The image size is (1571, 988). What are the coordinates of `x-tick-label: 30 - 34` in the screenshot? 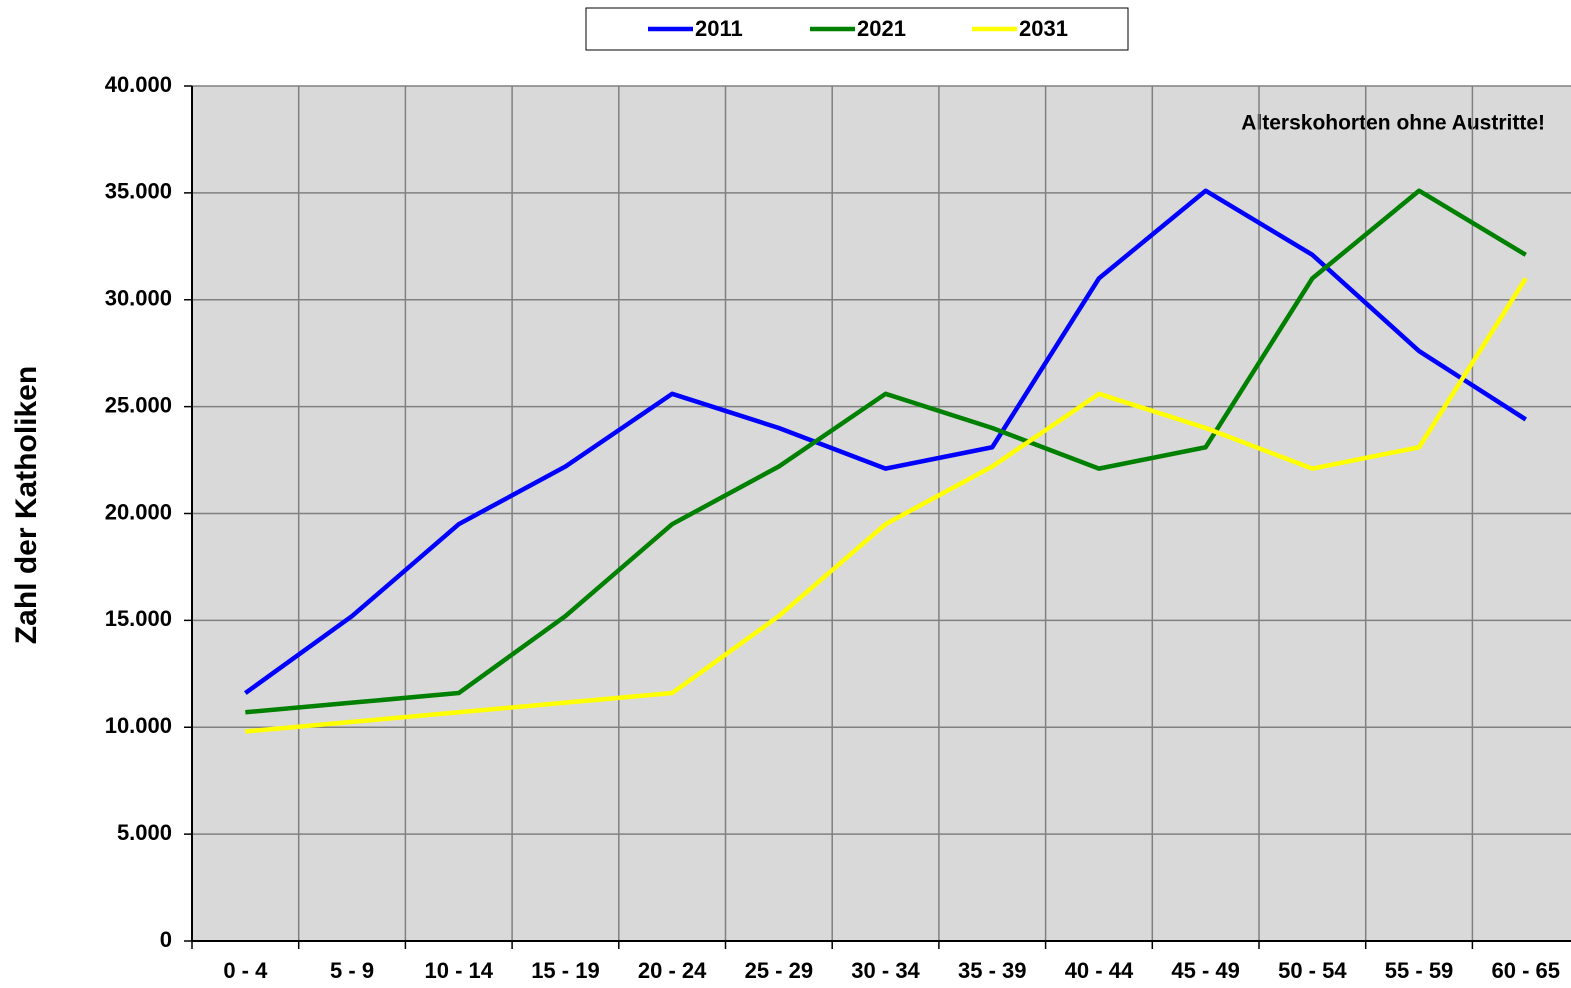 It's located at (885, 970).